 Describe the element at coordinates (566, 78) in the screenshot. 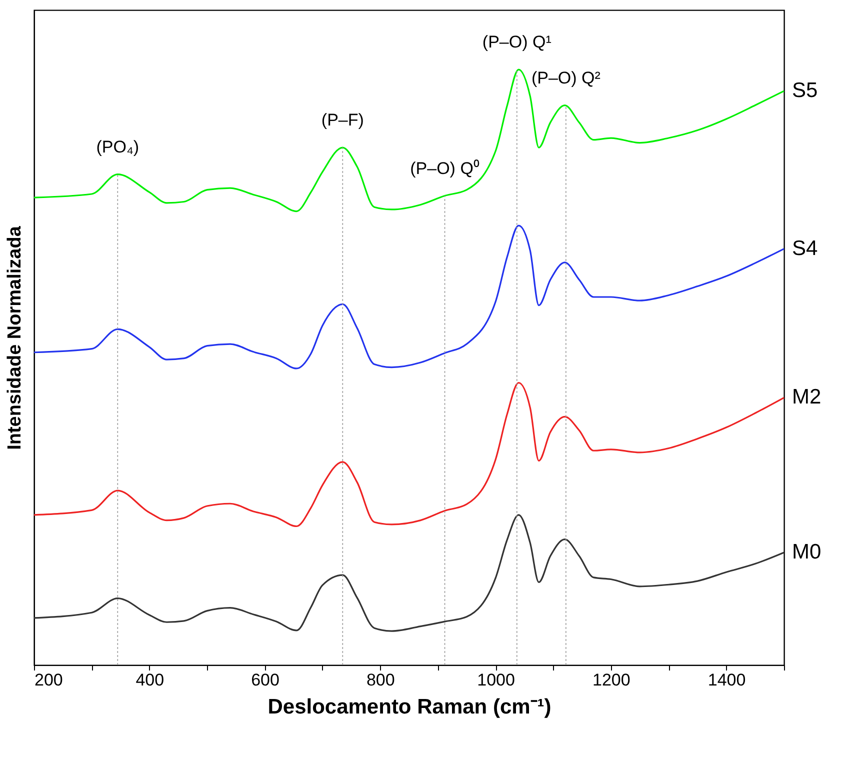

I see `ref-line-label: (P–O) Q²` at that location.